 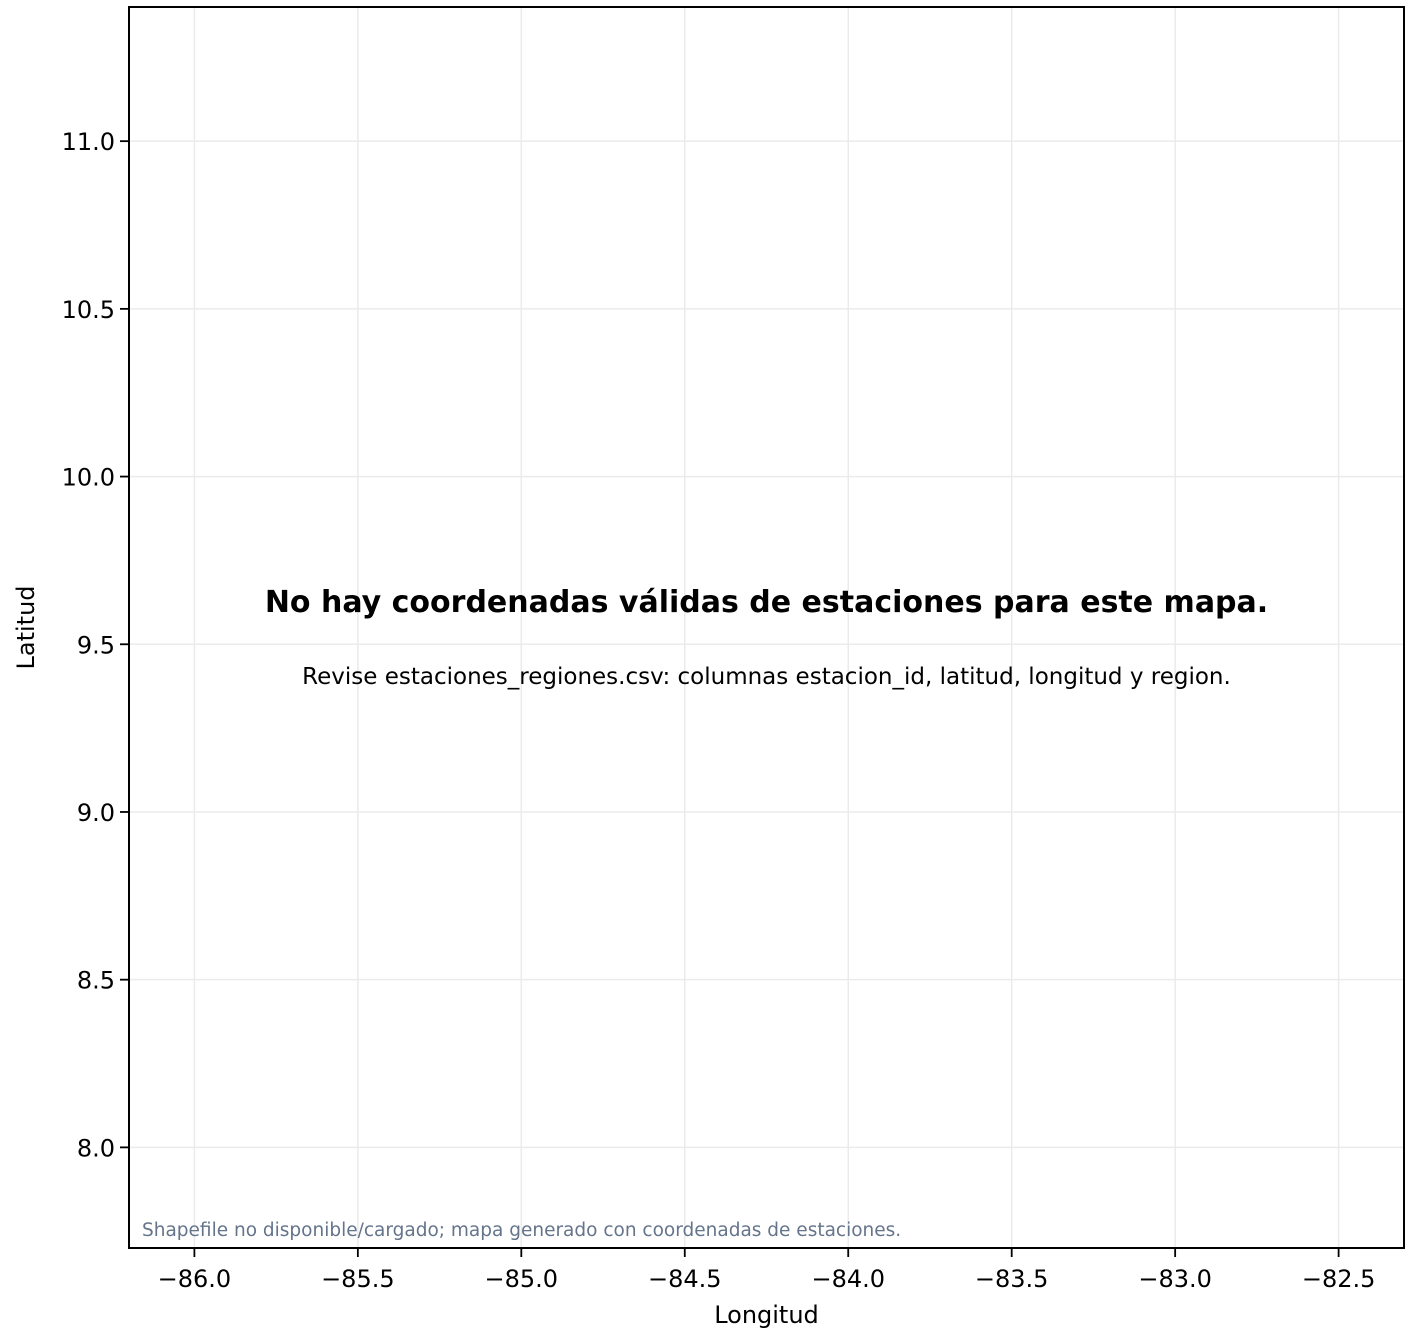 What do you see at coordinates (1175, 1279) in the screenshot?
I see `x-tick-label: −83.0` at bounding box center [1175, 1279].